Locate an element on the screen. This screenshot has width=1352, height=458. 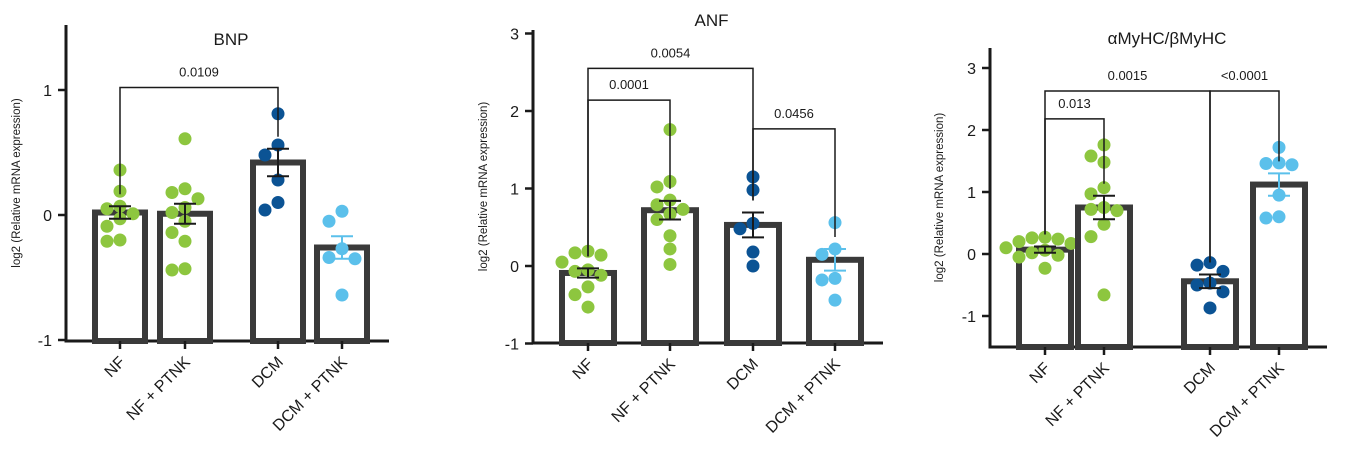
p-value-label: 0.0109 is located at coordinates (199, 72).